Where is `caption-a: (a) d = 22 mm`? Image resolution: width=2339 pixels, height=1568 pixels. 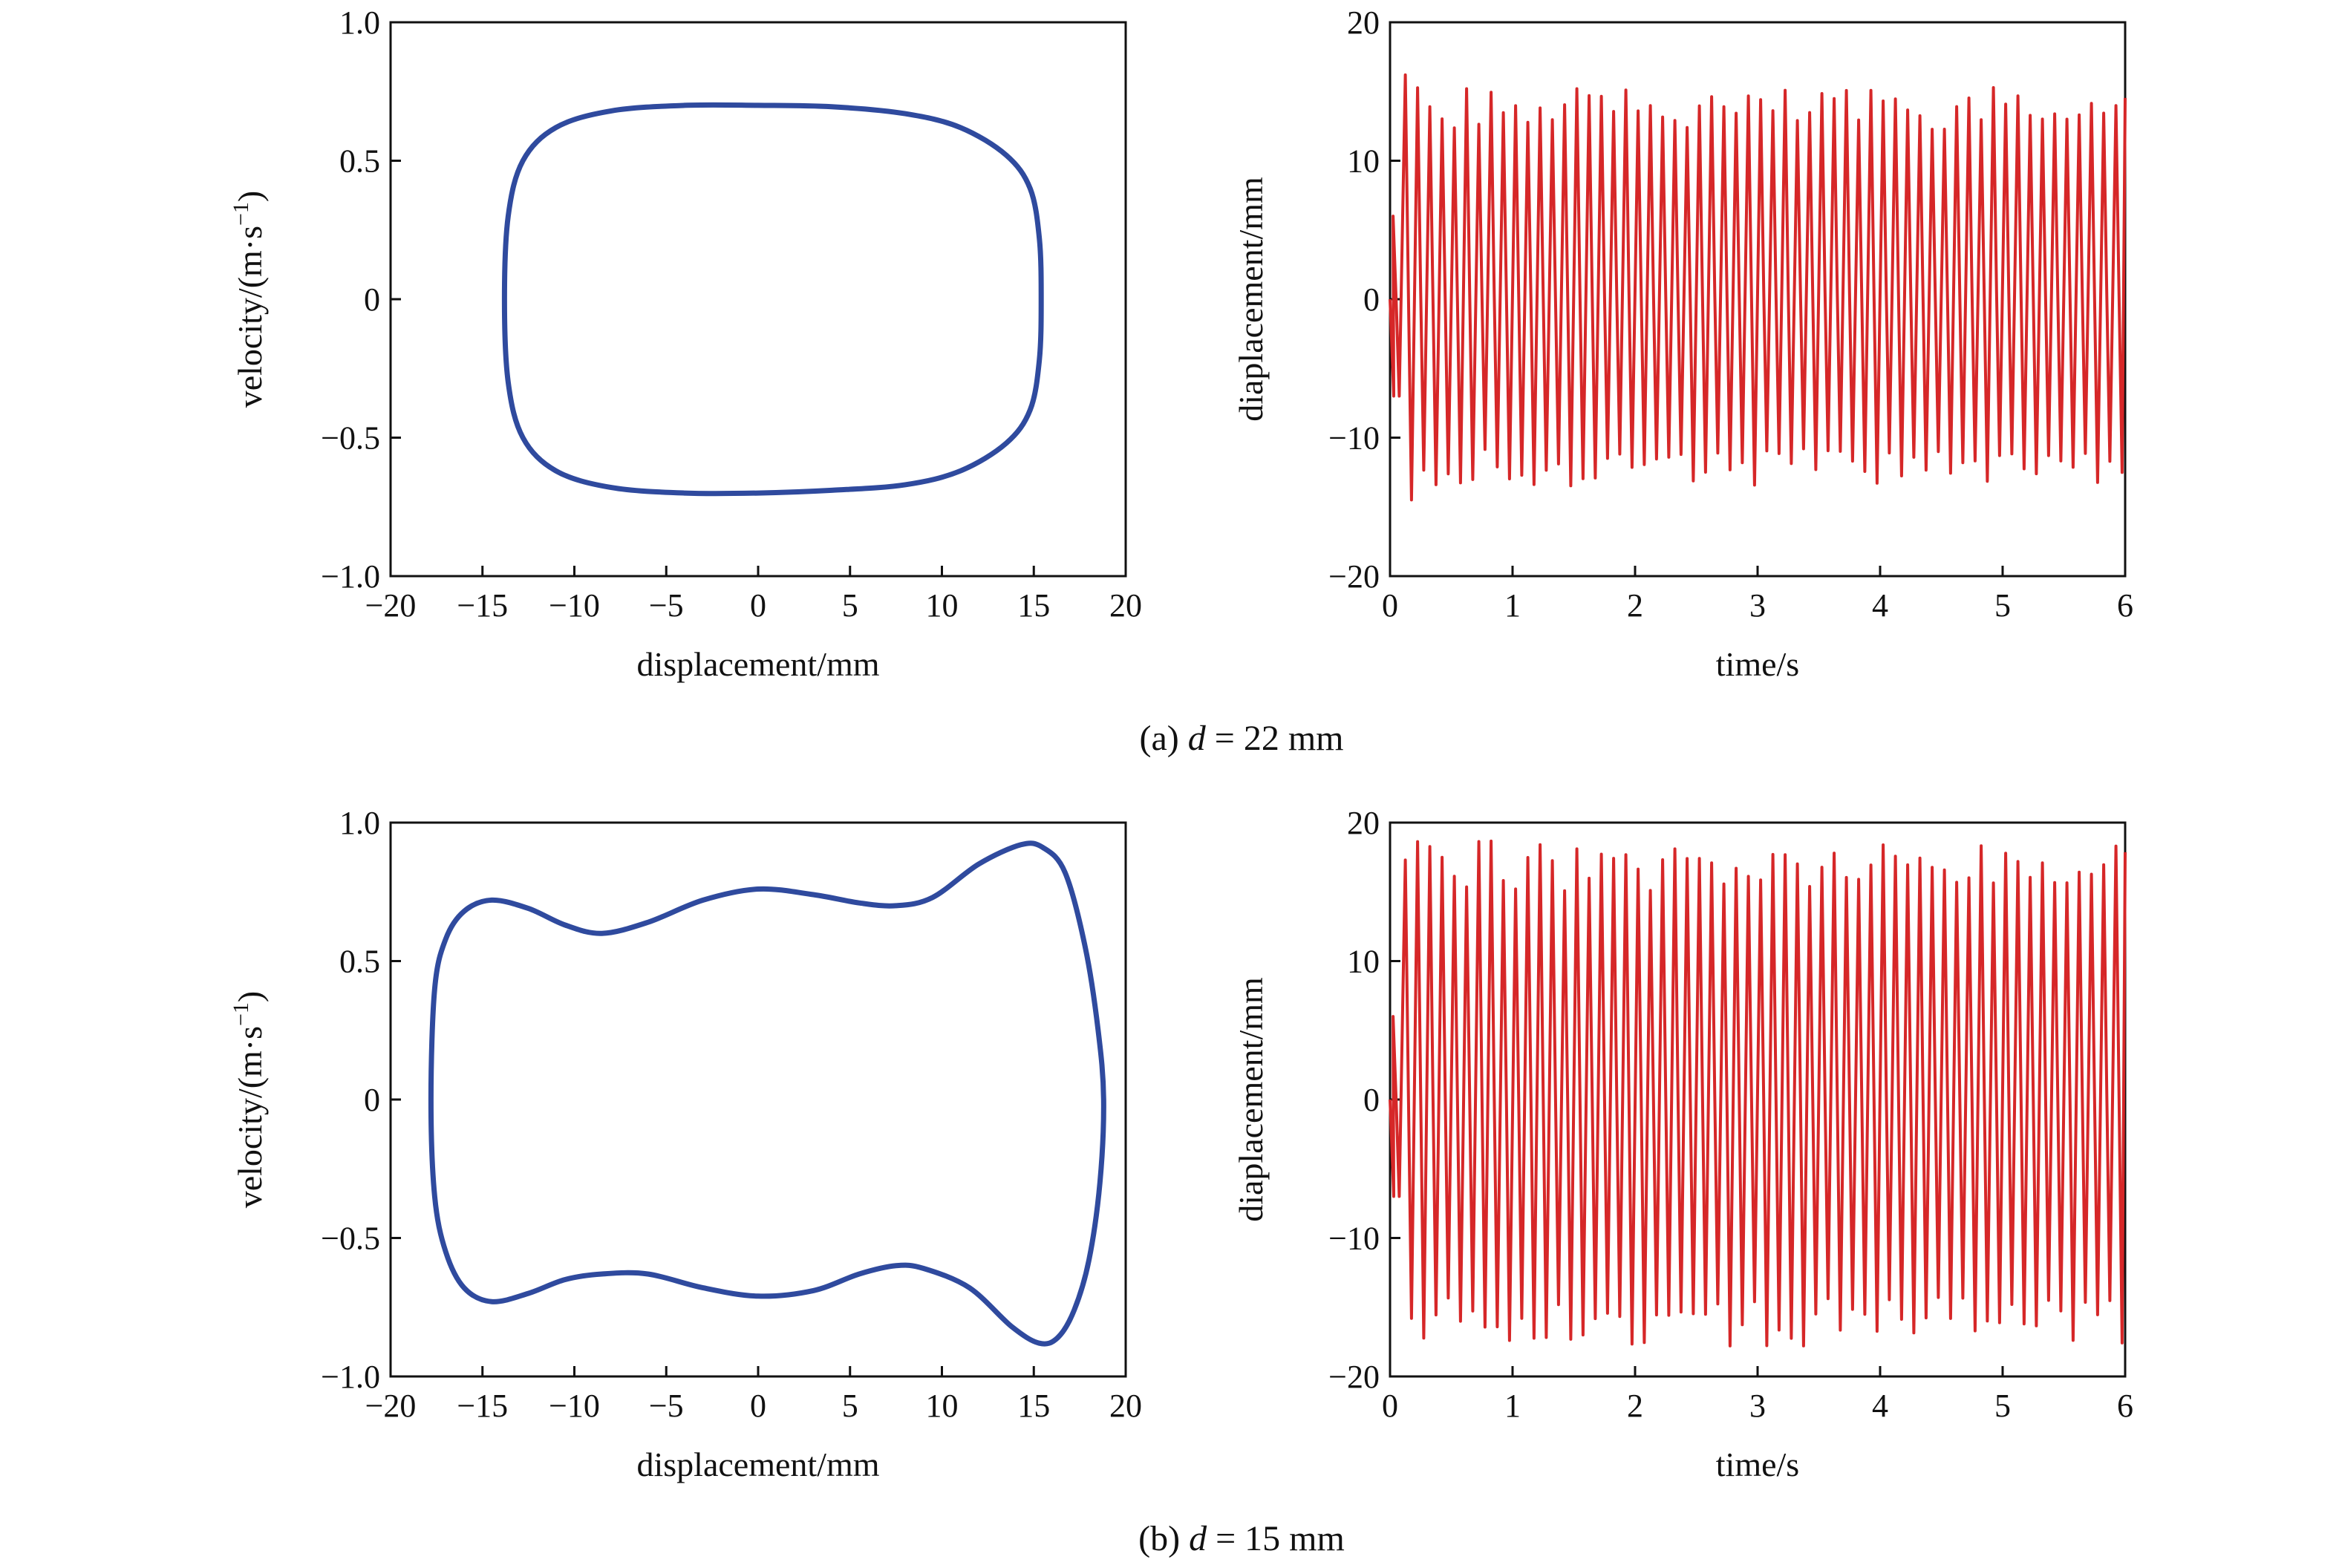 caption-a: (a) d = 22 mm is located at coordinates (1241, 738).